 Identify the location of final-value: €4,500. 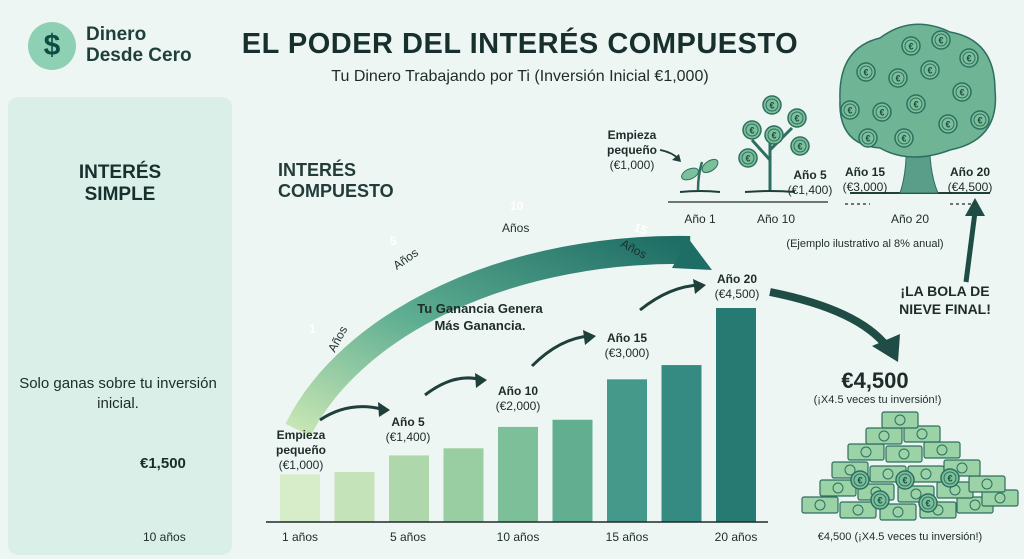
(875, 380).